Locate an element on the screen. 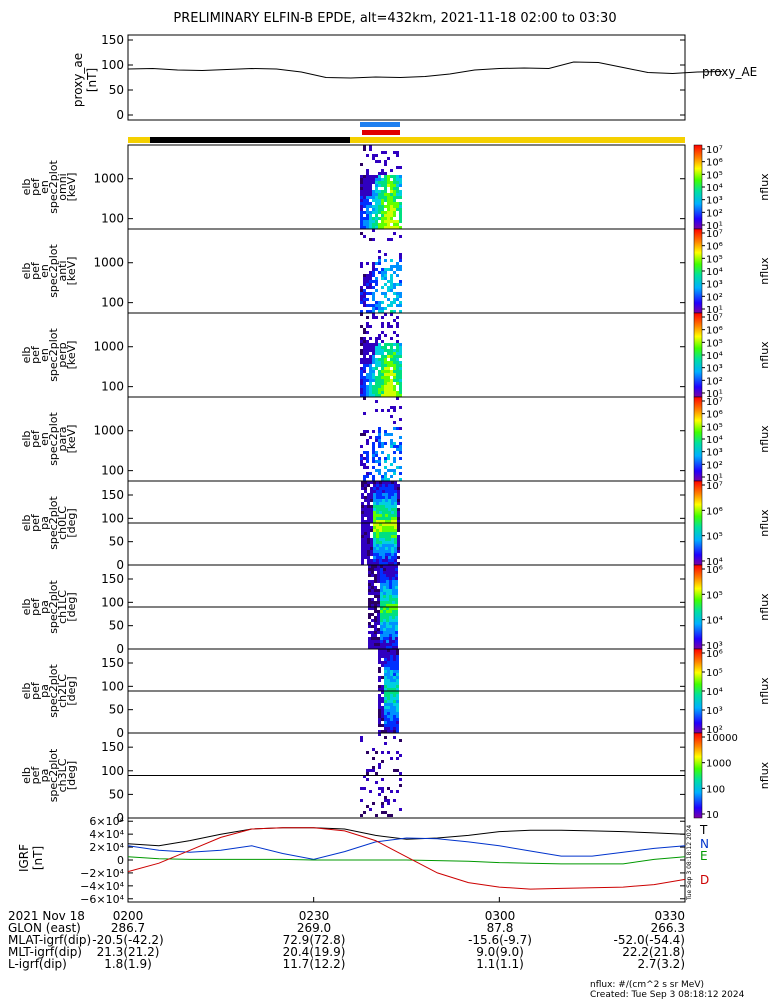 This screenshot has width=775, height=1000. spec-tick-label: 50 is located at coordinates (116, 626).